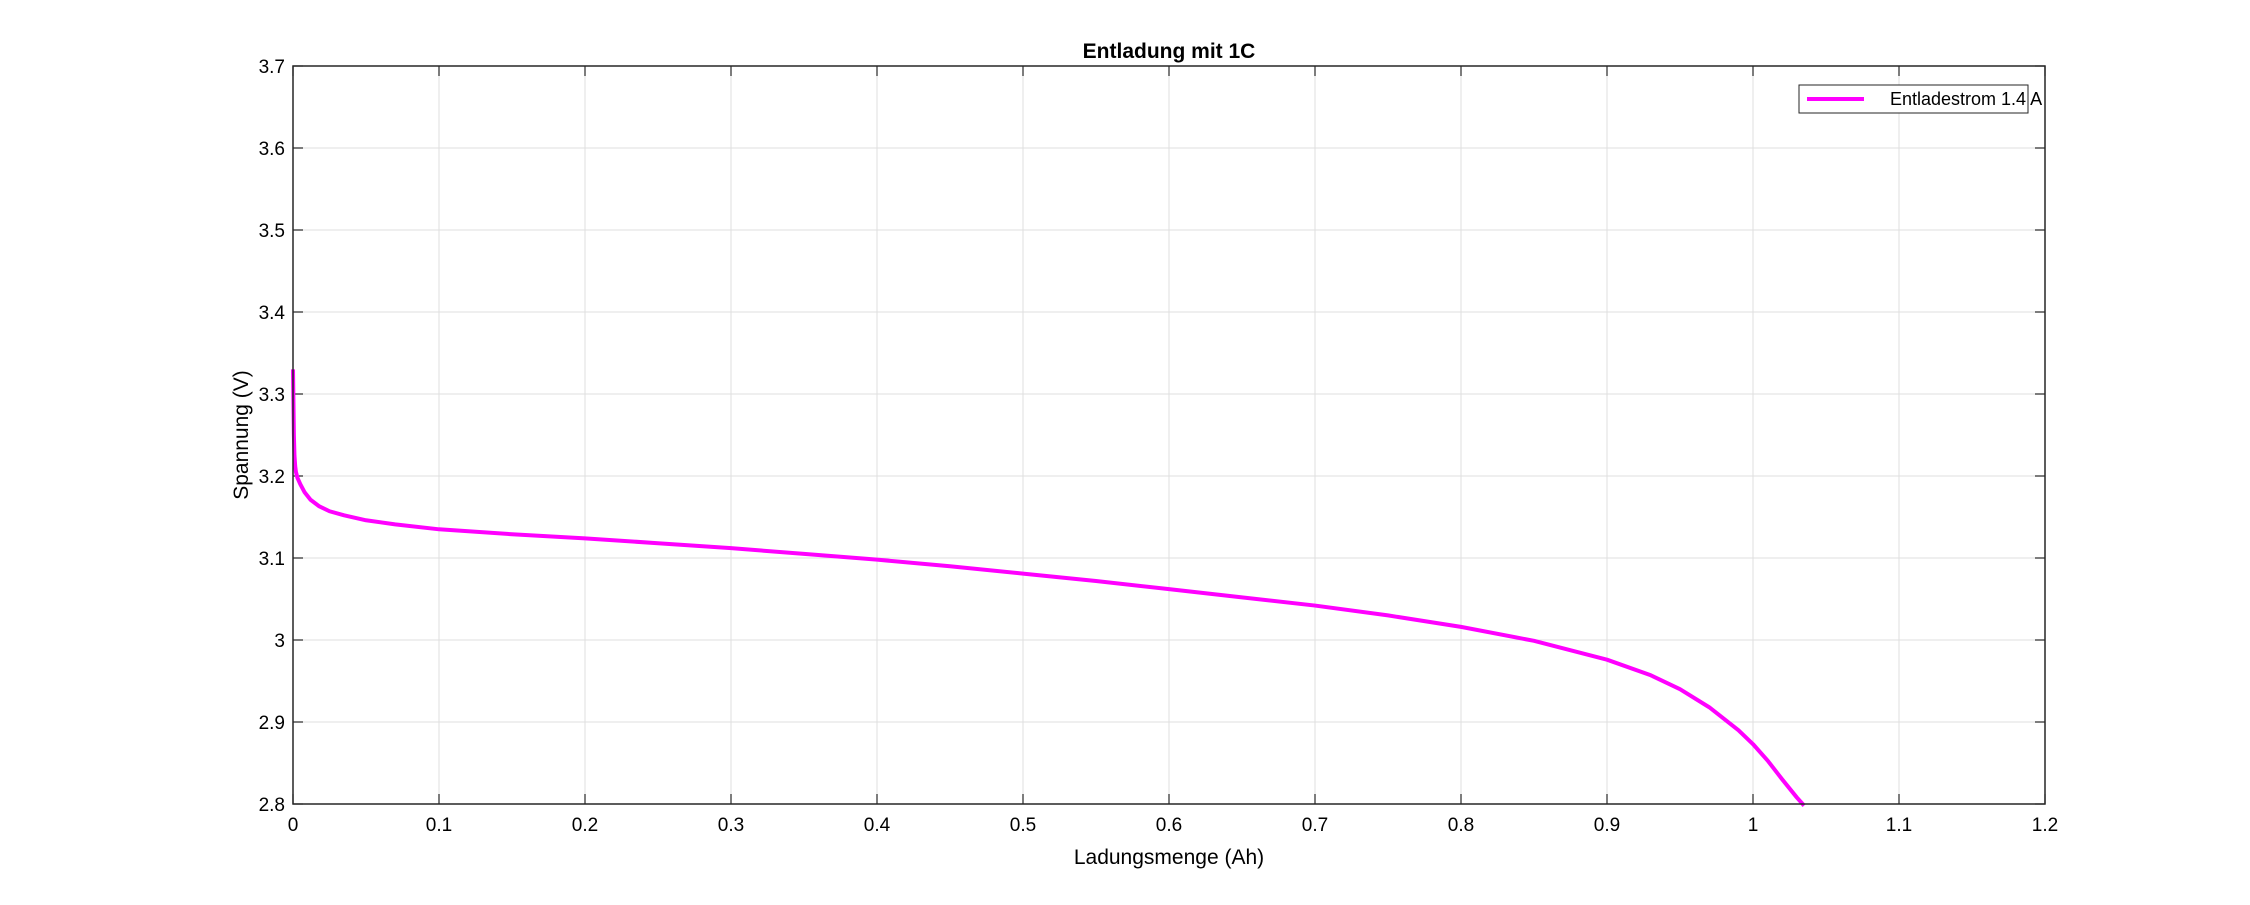 This screenshot has height=905, width=2250. What do you see at coordinates (1461, 825) in the screenshot?
I see `x-tick-label: 0.8` at bounding box center [1461, 825].